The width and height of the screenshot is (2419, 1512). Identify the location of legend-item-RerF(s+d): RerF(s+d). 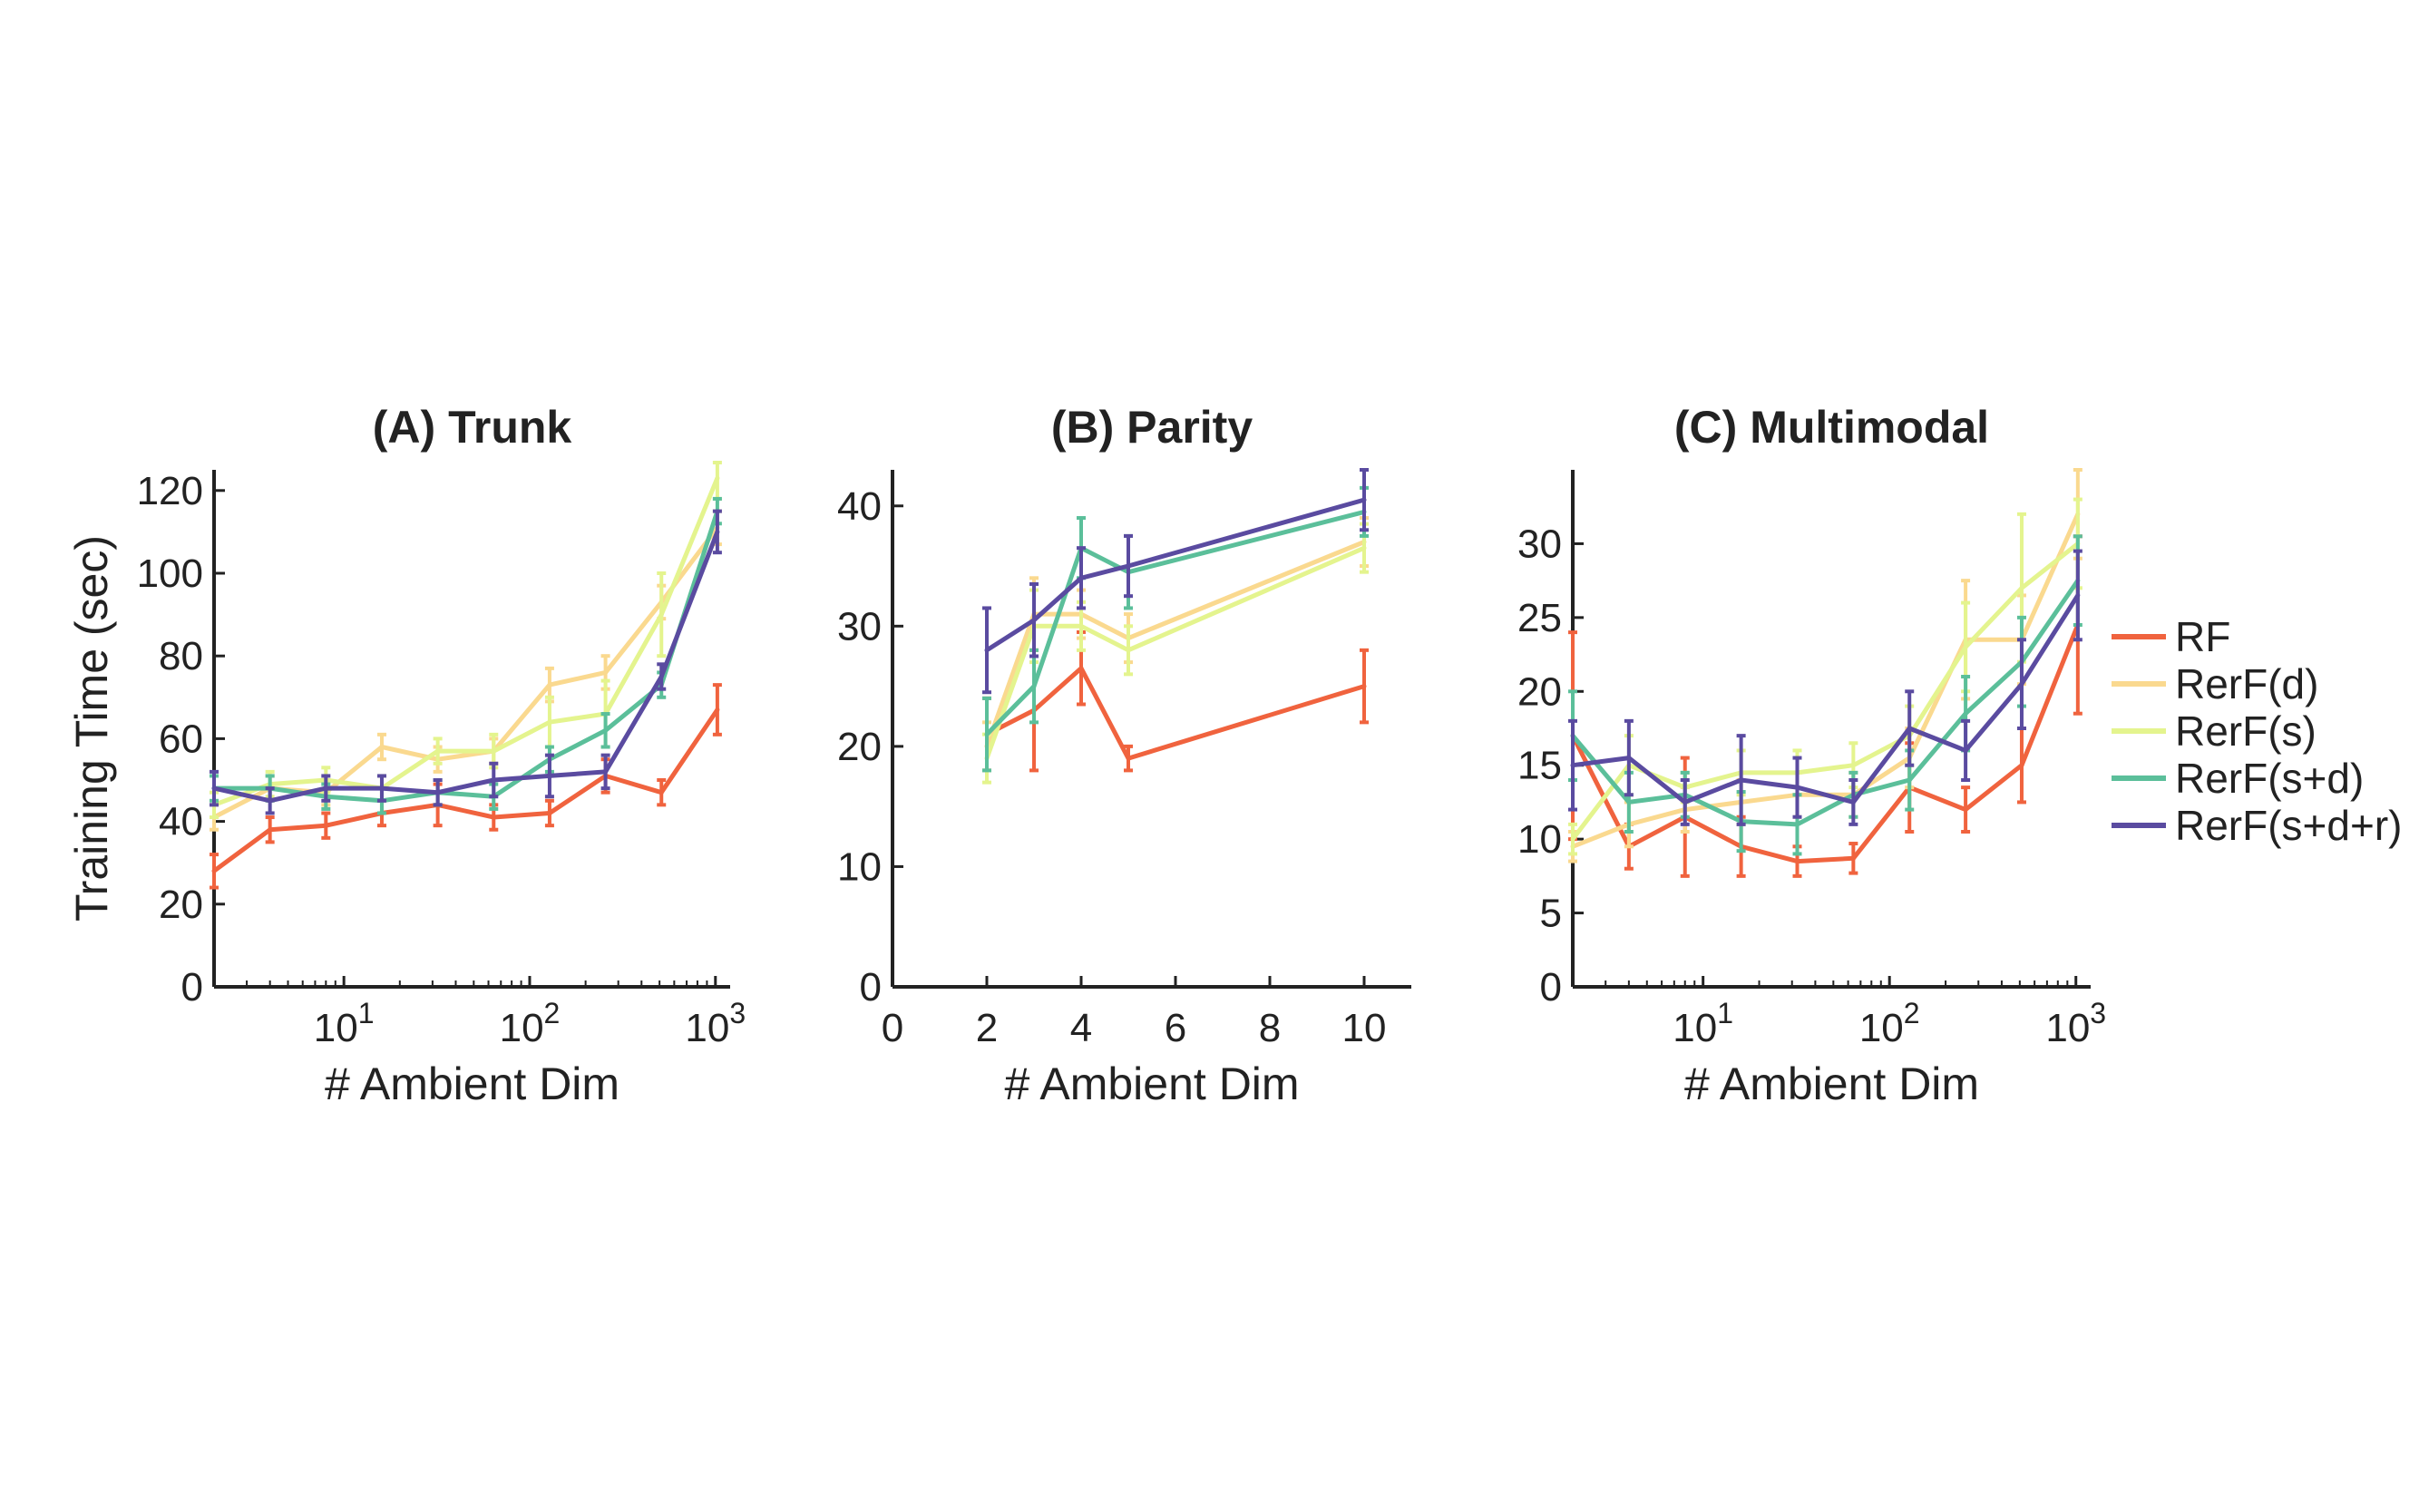
(2238, 778).